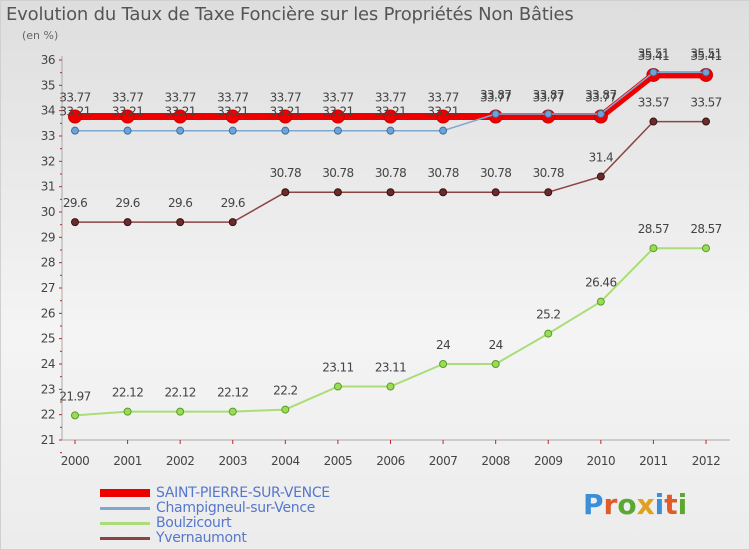 The height and width of the screenshot is (550, 750). What do you see at coordinates (48, 161) in the screenshot?
I see `y-tick-label: 32` at bounding box center [48, 161].